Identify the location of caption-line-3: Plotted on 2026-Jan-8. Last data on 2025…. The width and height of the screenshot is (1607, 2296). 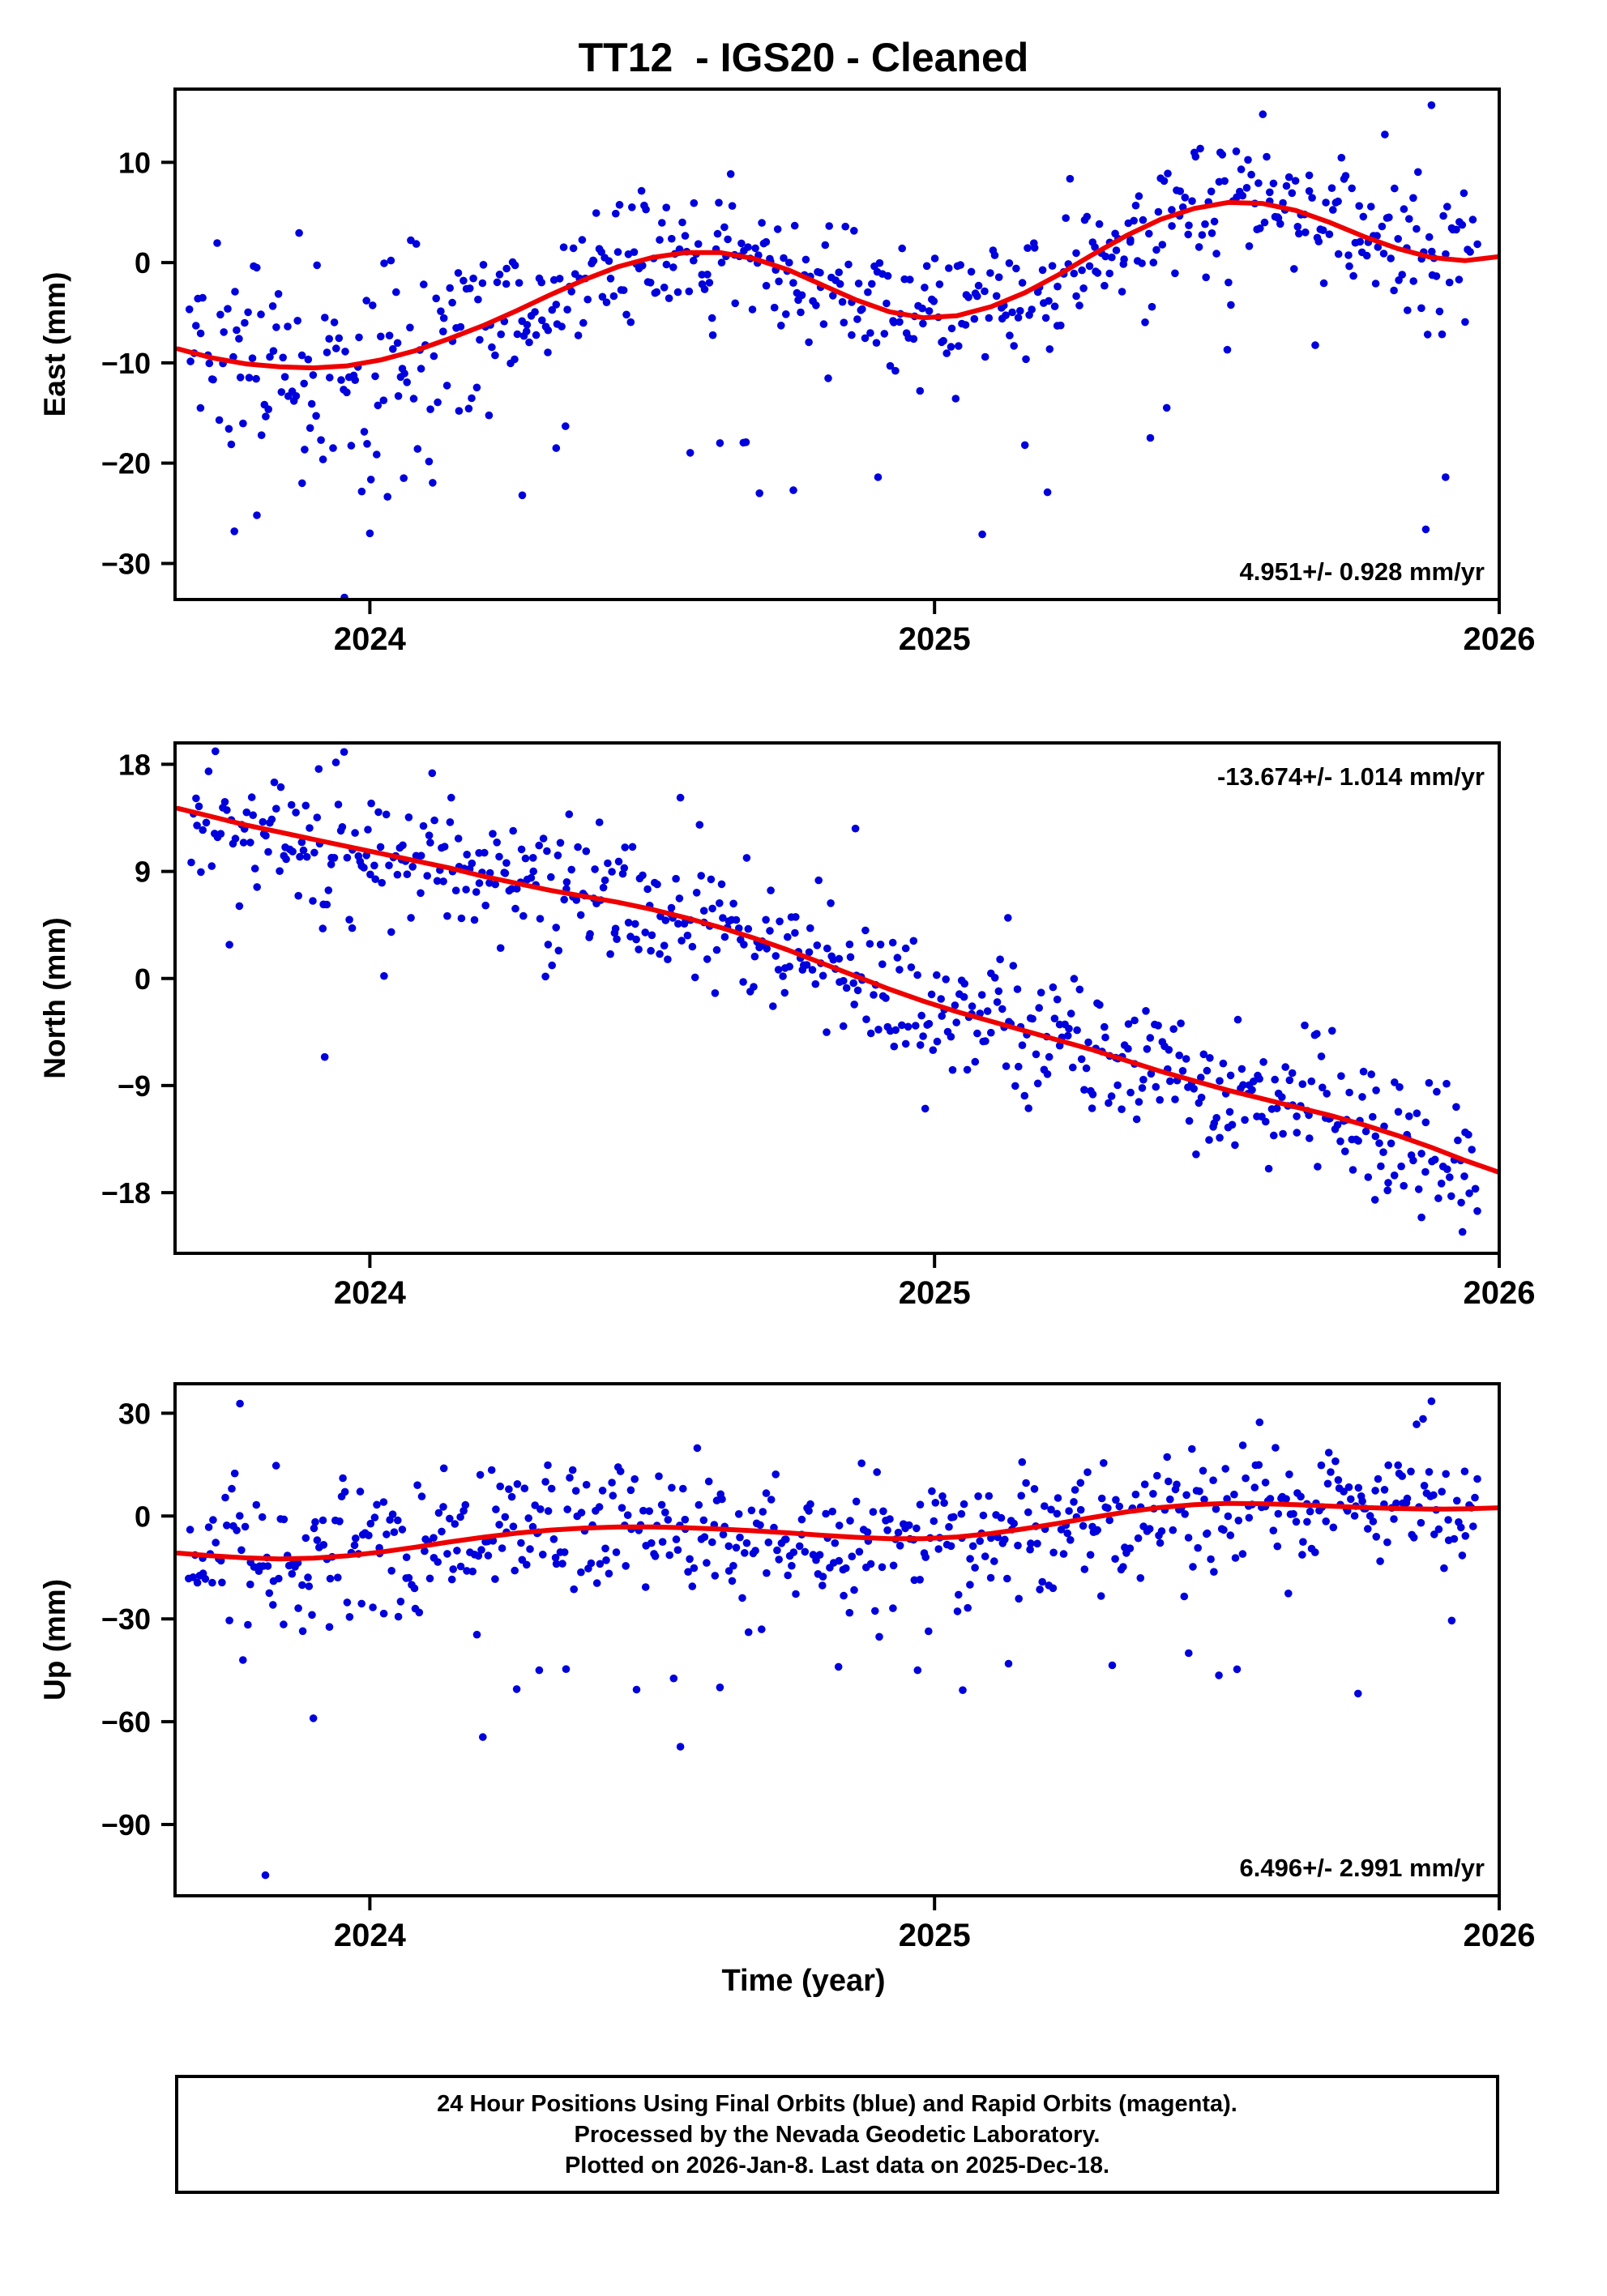
(837, 2166).